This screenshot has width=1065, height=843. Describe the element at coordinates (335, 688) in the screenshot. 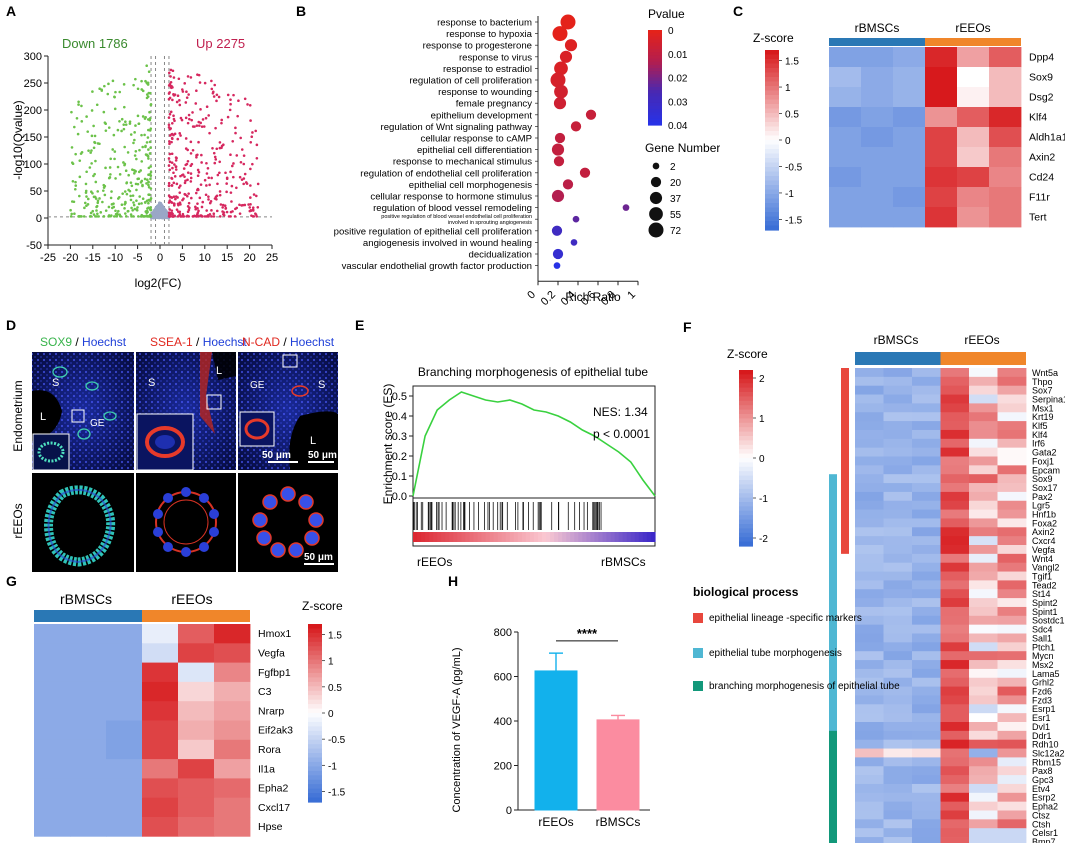

I see `g-colorbar-label: 0.5` at that location.